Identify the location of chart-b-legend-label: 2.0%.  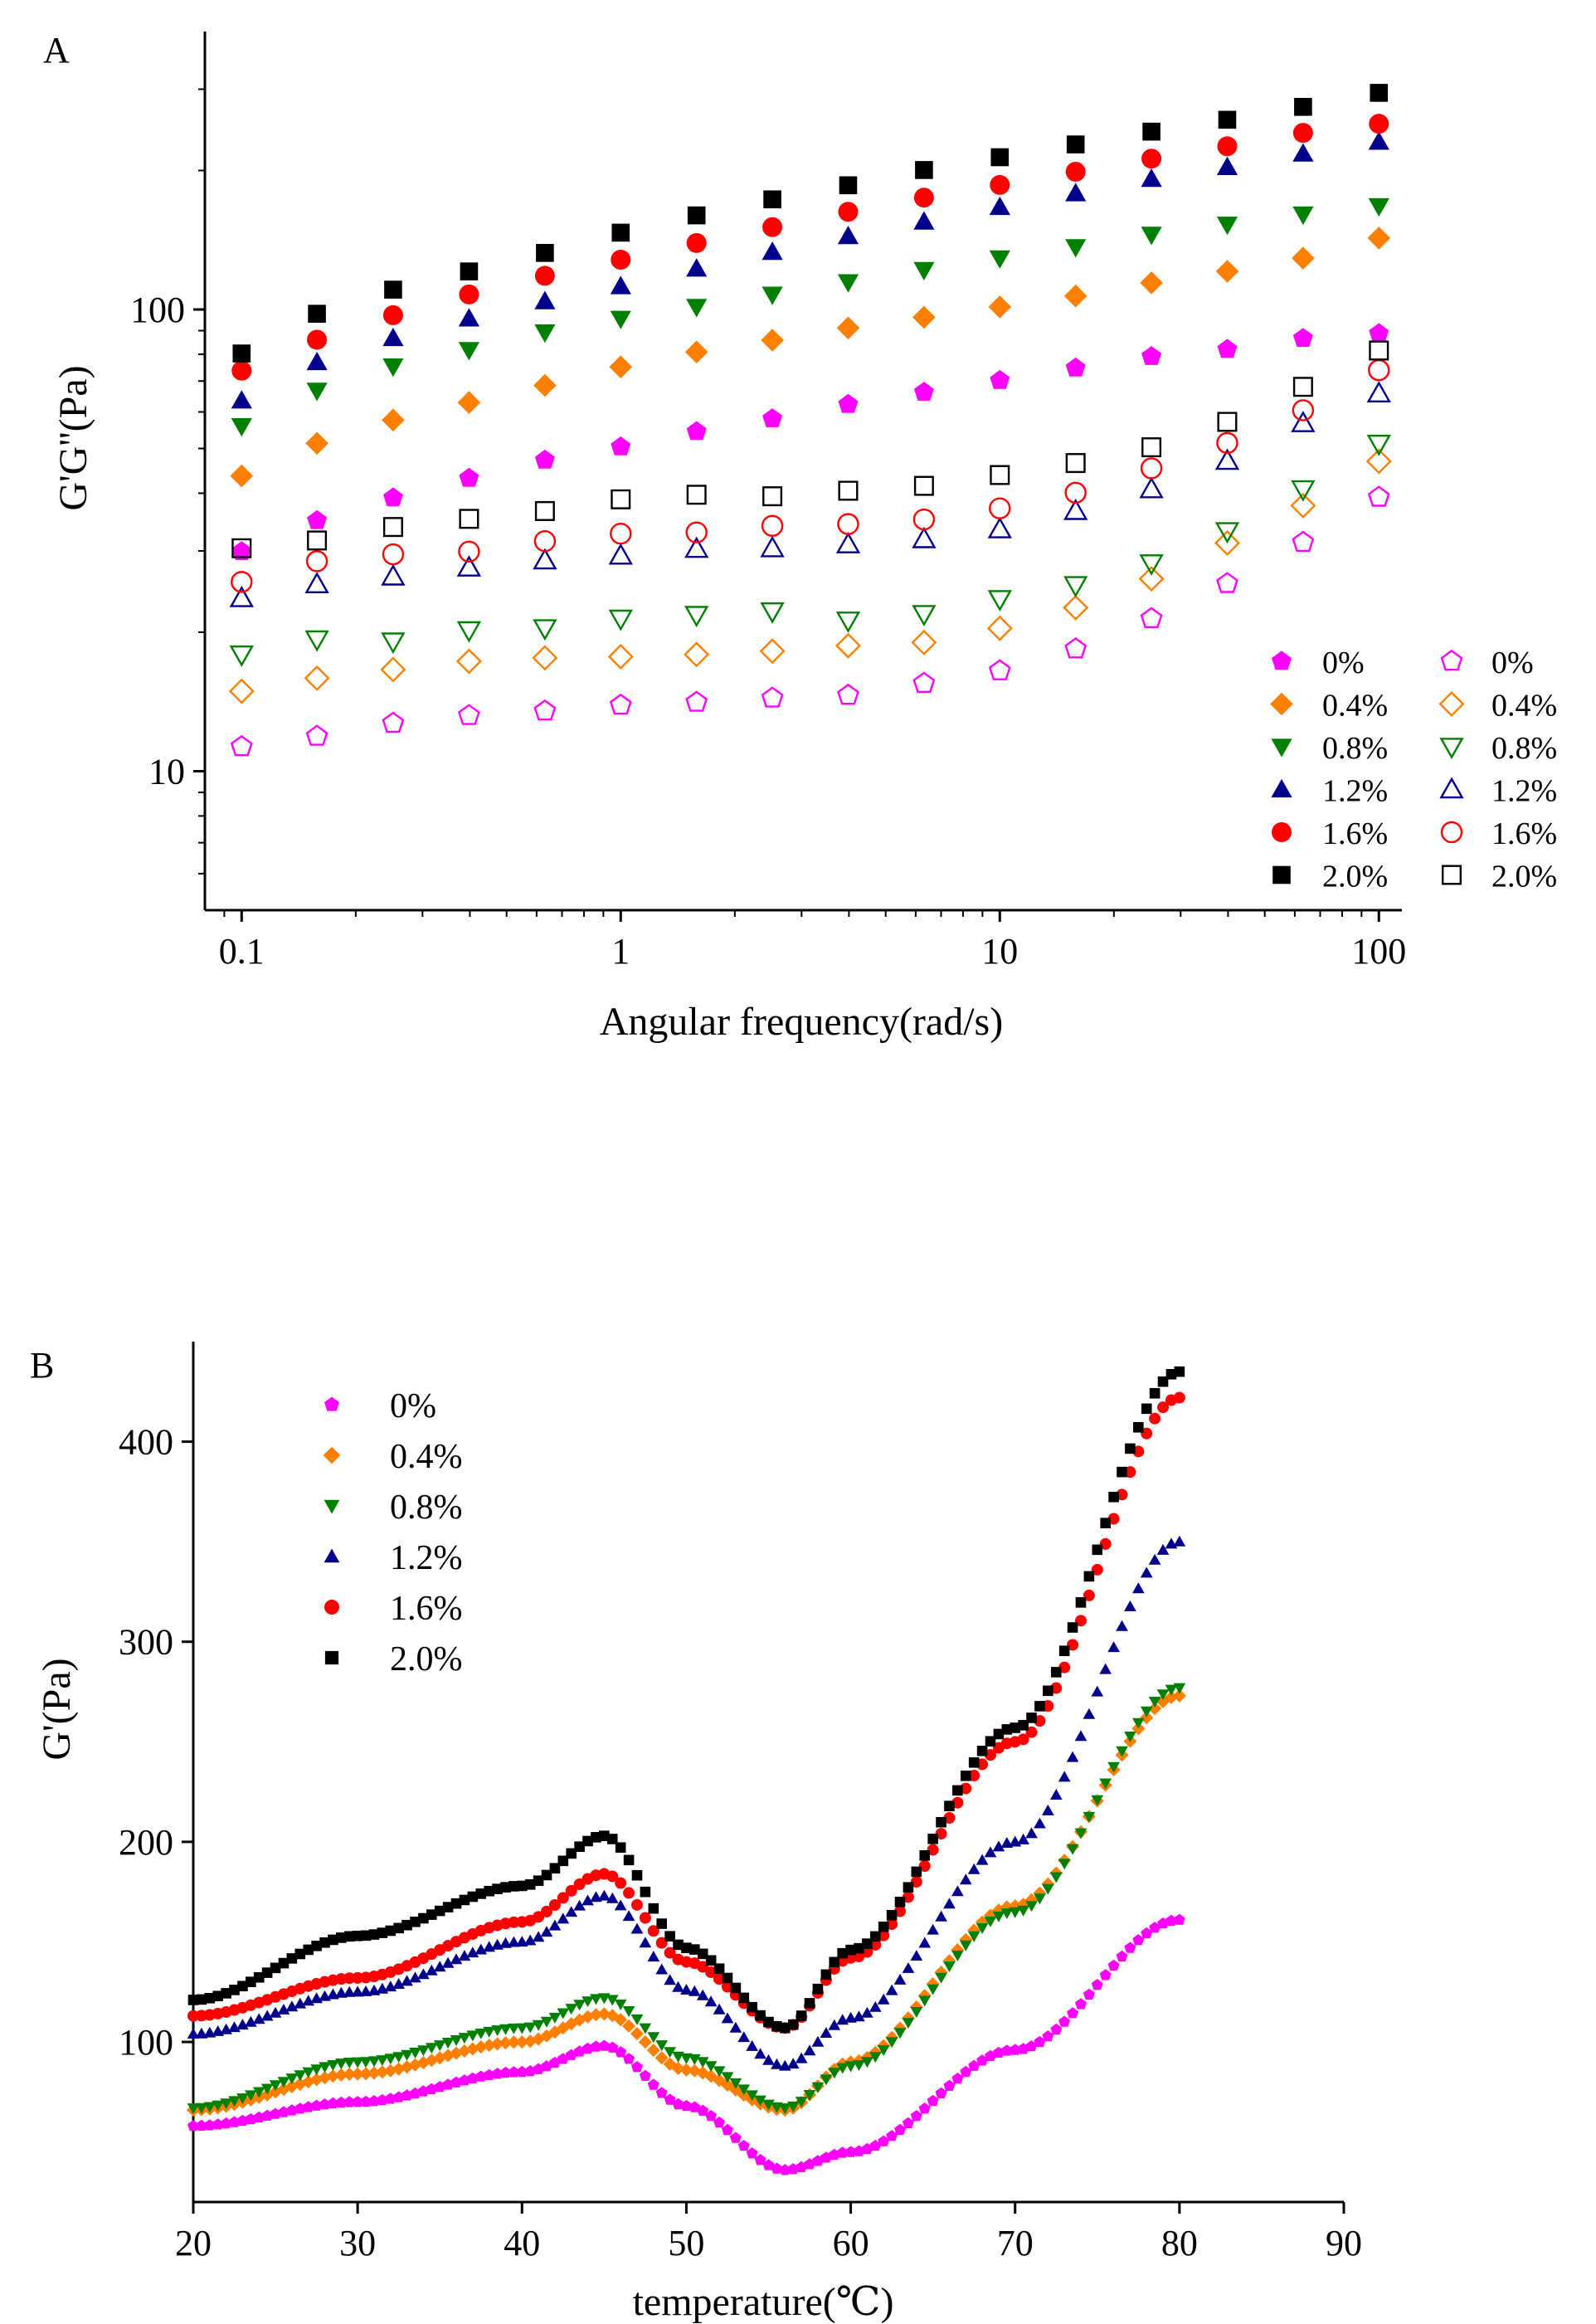
(427, 1659).